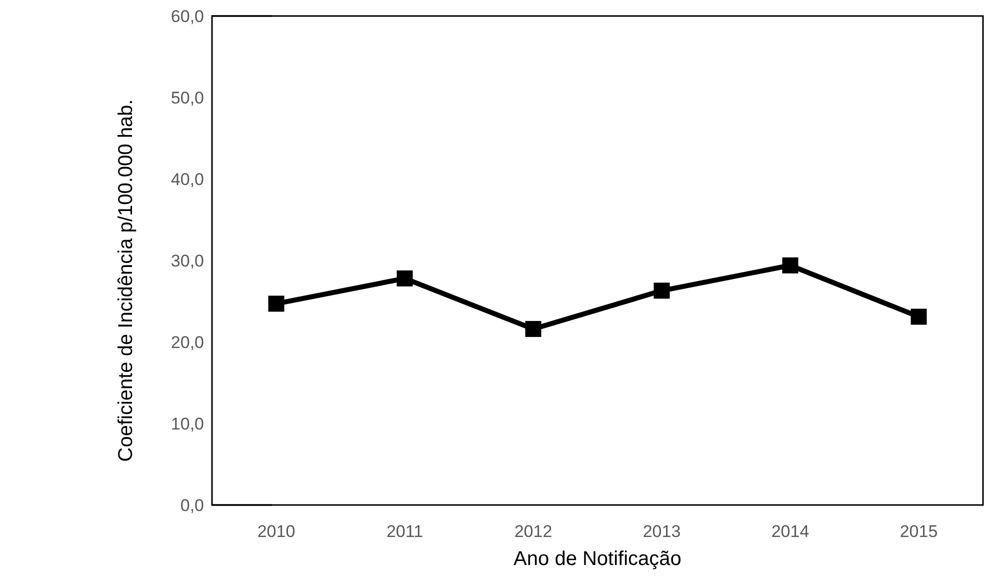 The height and width of the screenshot is (577, 987). Describe the element at coordinates (790, 531) in the screenshot. I see `x-tick-label: 2014` at that location.